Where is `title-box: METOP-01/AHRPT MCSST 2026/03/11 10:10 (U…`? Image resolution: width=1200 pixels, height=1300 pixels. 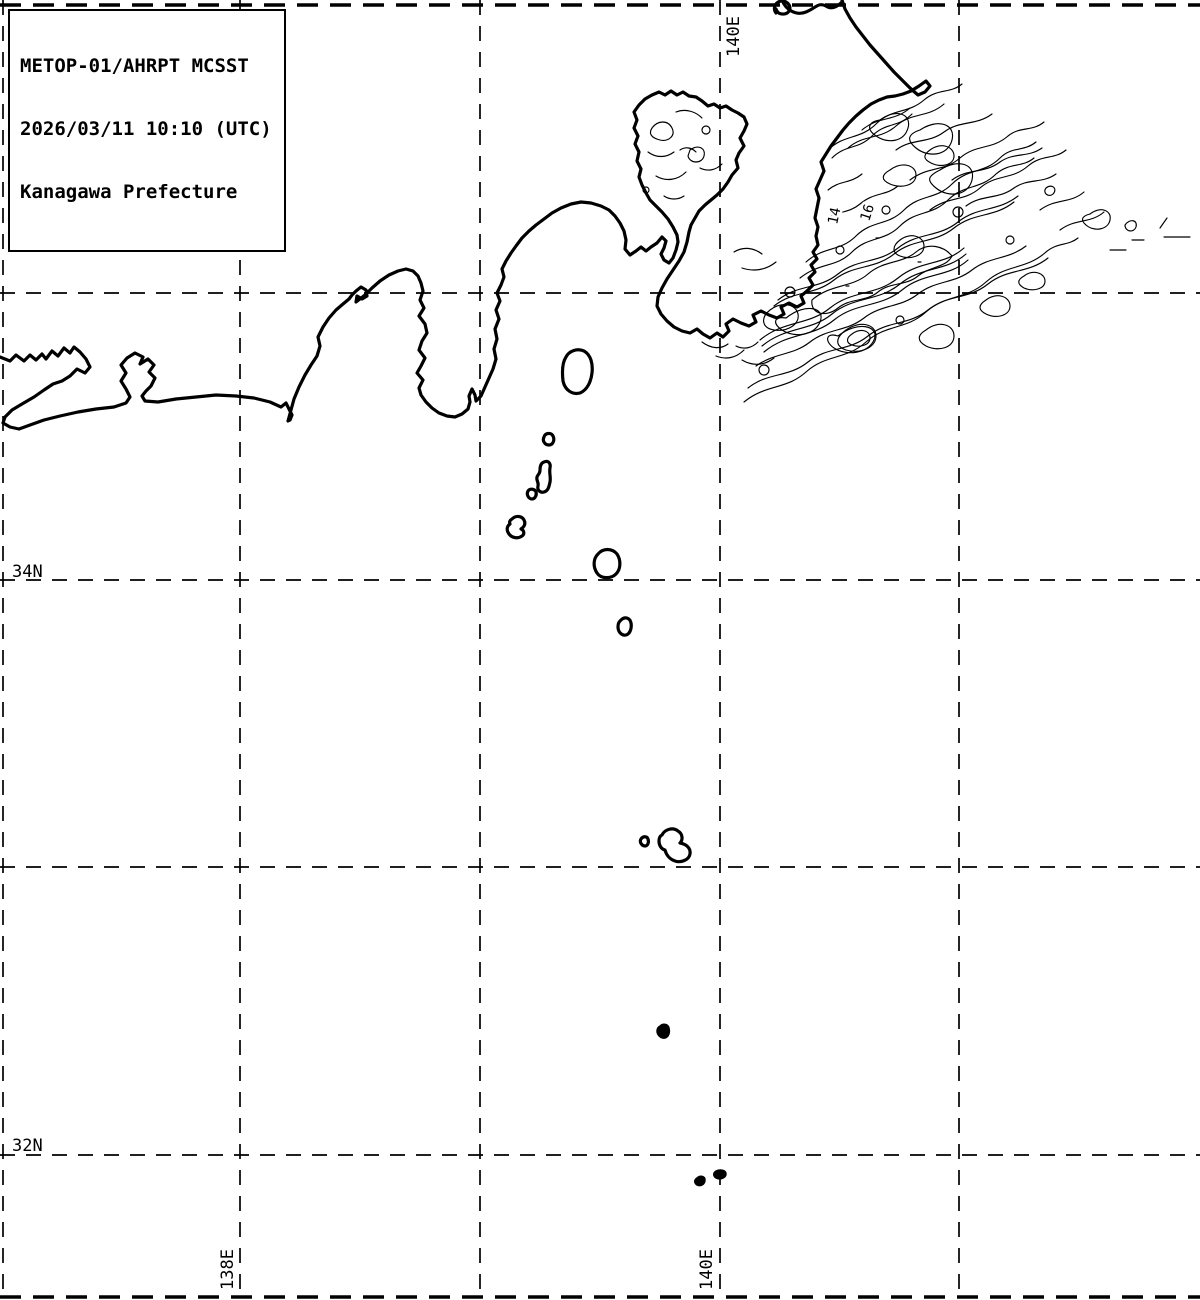 title-box: METOP-01/AHRPT MCSST 2026/03/11 10:10 (U… is located at coordinates (147, 130).